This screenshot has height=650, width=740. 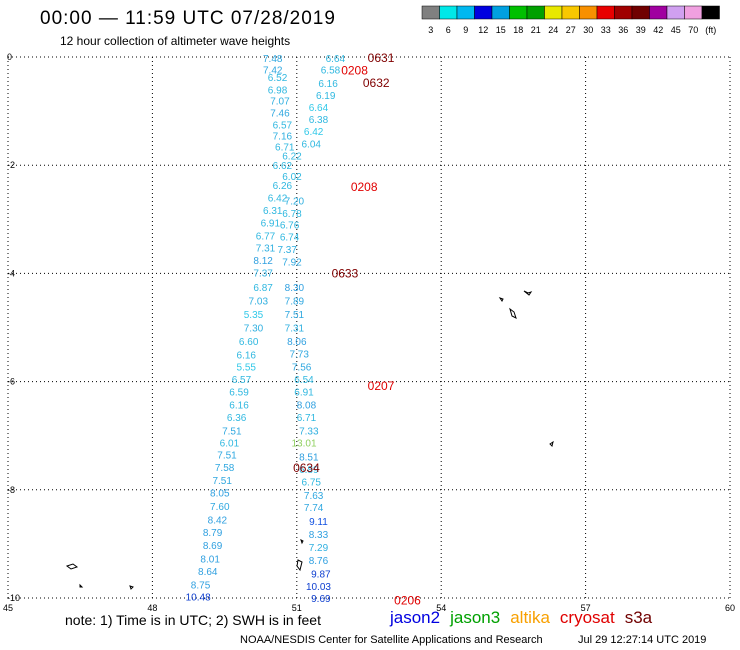 I want to click on wave-height-label: 6.89, so click(x=309, y=470).